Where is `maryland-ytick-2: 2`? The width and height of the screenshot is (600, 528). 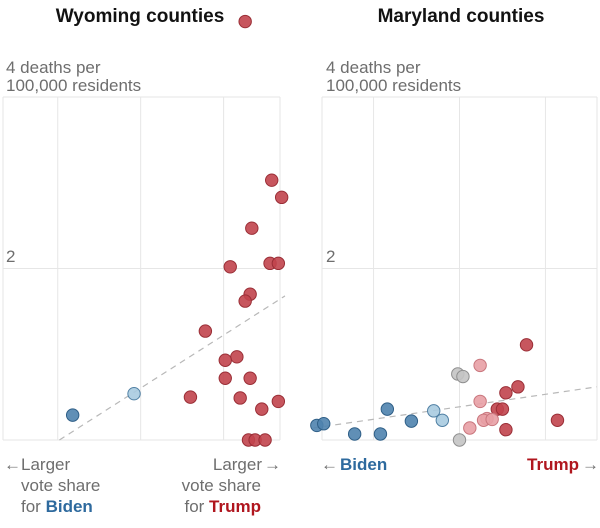 maryland-ytick-2: 2 is located at coordinates (330, 256).